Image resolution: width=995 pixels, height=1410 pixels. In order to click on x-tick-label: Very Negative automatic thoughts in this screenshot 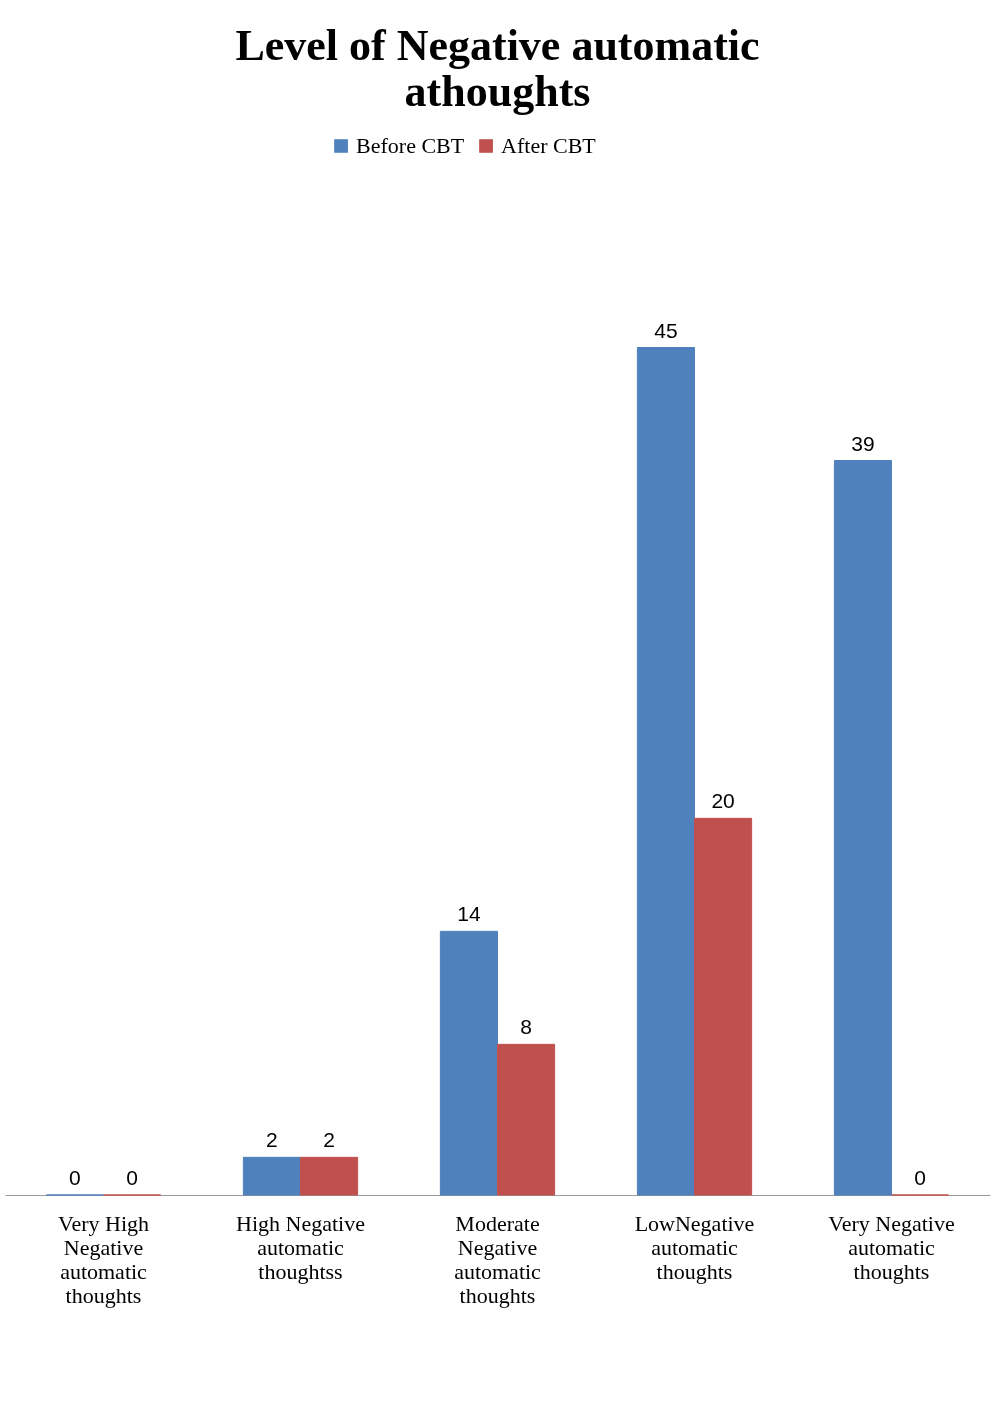, I will do `click(891, 1247)`.